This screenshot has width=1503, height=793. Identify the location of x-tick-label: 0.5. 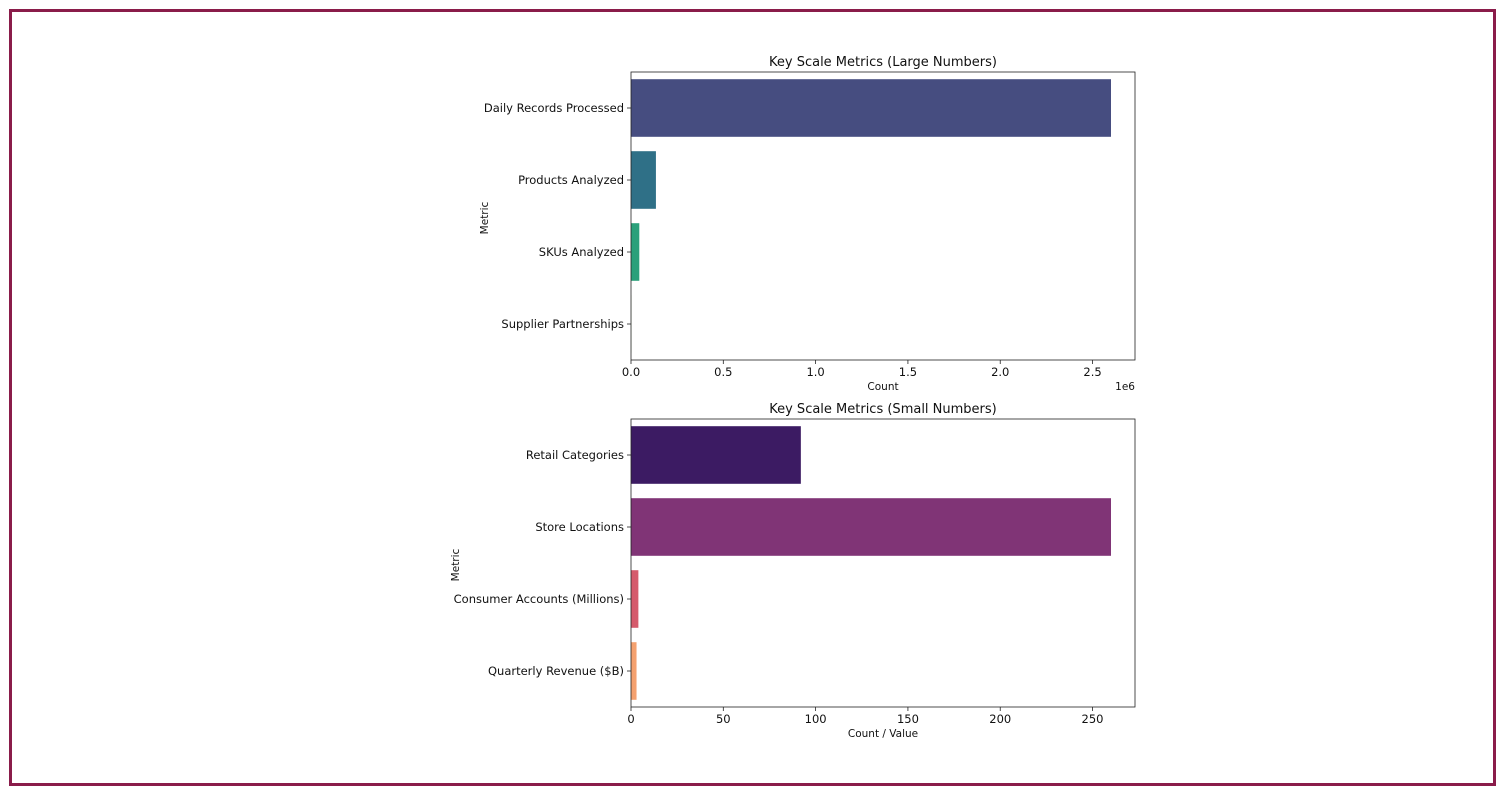
(723, 372).